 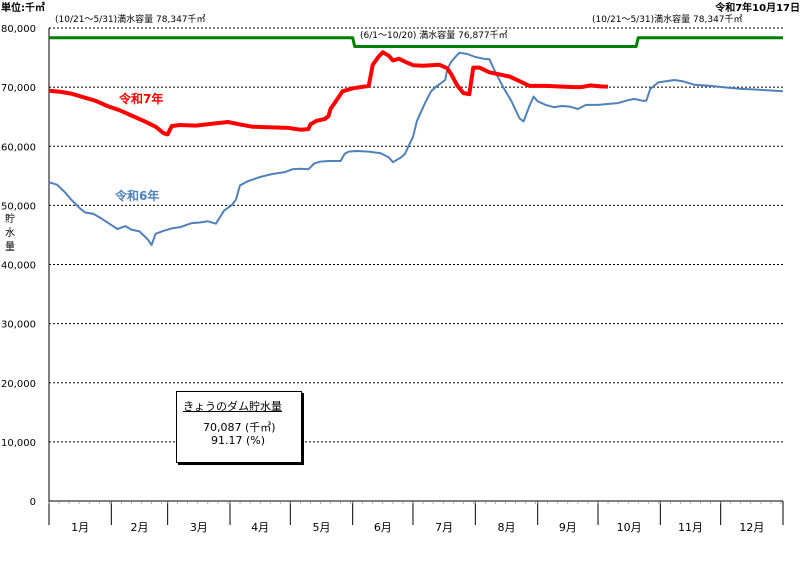 What do you see at coordinates (444, 527) in the screenshot?
I see `month-label: 7月` at bounding box center [444, 527].